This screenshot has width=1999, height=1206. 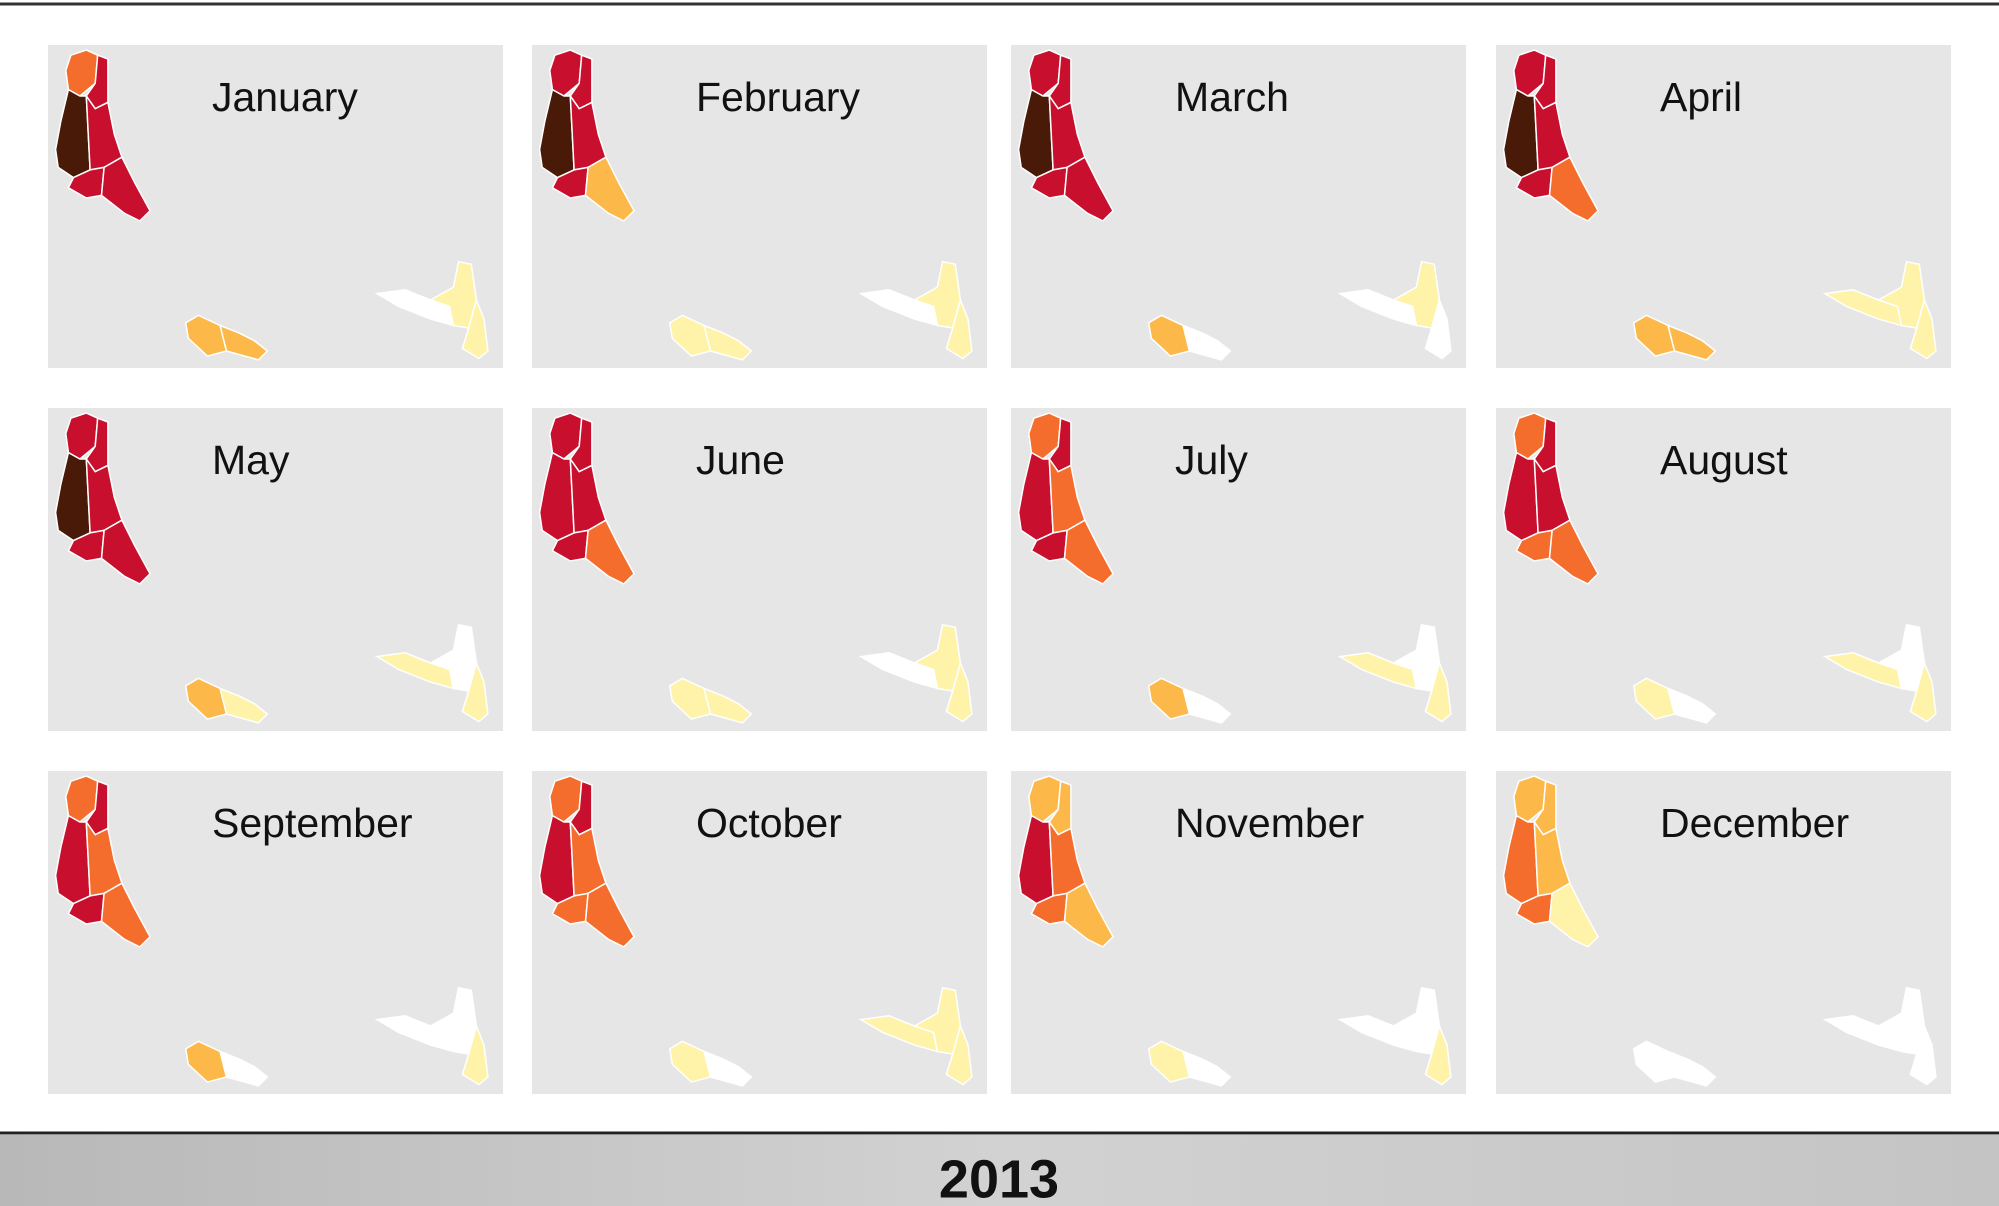 I want to click on map-panel: May, so click(x=275, y=569).